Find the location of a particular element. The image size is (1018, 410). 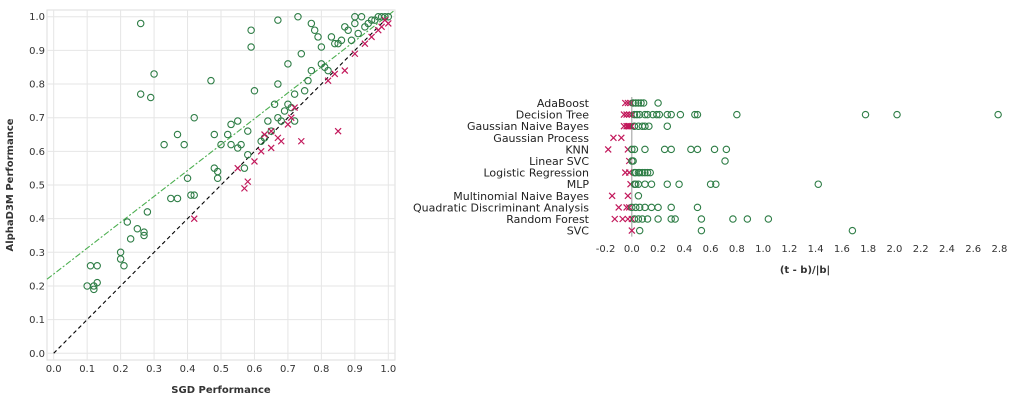

right-x-tick-label: 2.4 is located at coordinates (947, 249).